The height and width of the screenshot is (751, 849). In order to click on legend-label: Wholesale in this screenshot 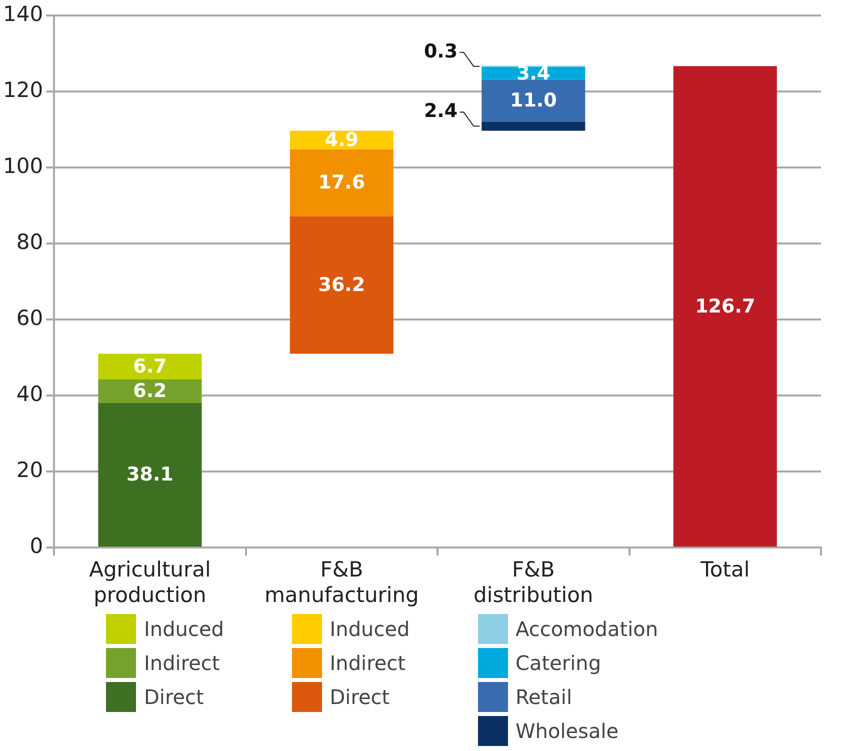, I will do `click(567, 731)`.